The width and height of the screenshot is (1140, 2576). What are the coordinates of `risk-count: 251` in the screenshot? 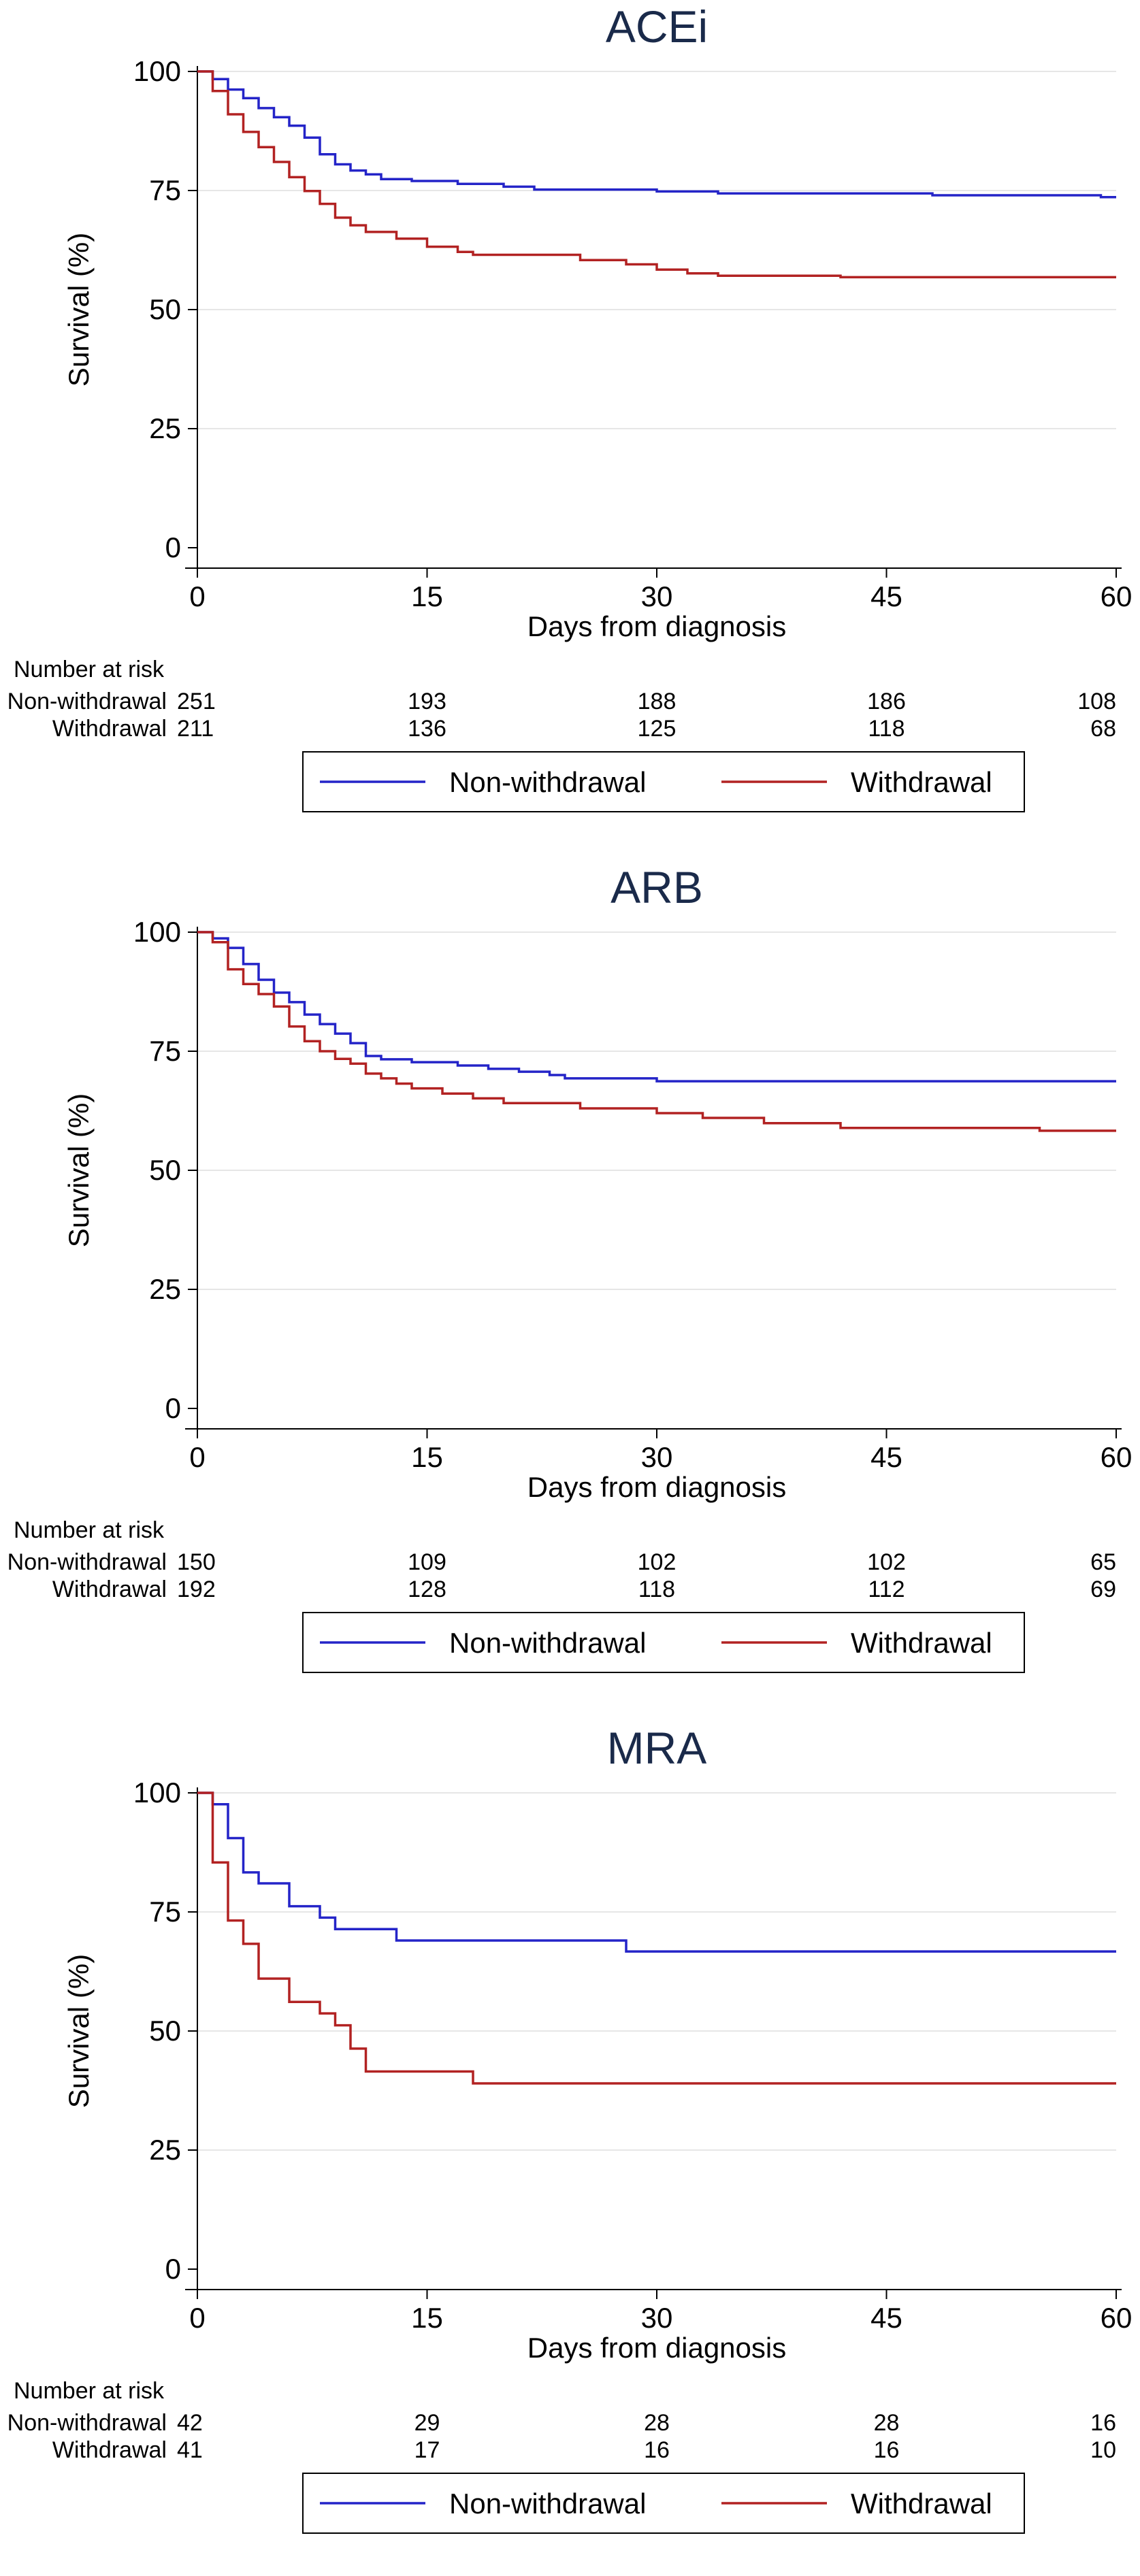 It's located at (197, 702).